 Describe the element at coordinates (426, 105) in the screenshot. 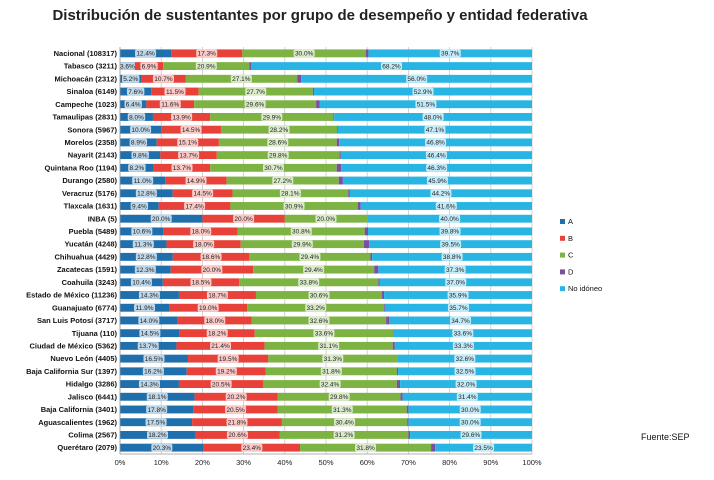

I see `data-label: 51.5%` at that location.